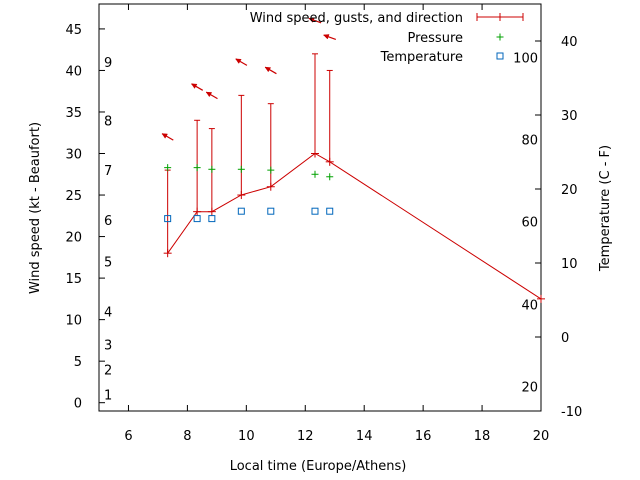  I want to click on beaufort-label: 7, so click(108, 171).